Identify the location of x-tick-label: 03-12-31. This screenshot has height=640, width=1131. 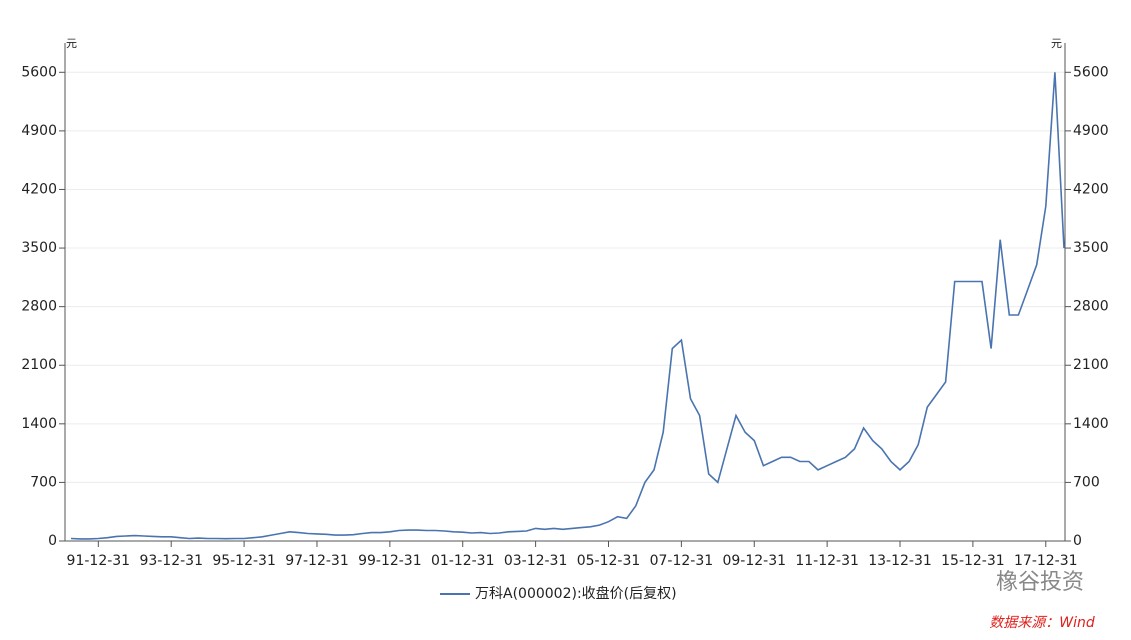
(536, 561).